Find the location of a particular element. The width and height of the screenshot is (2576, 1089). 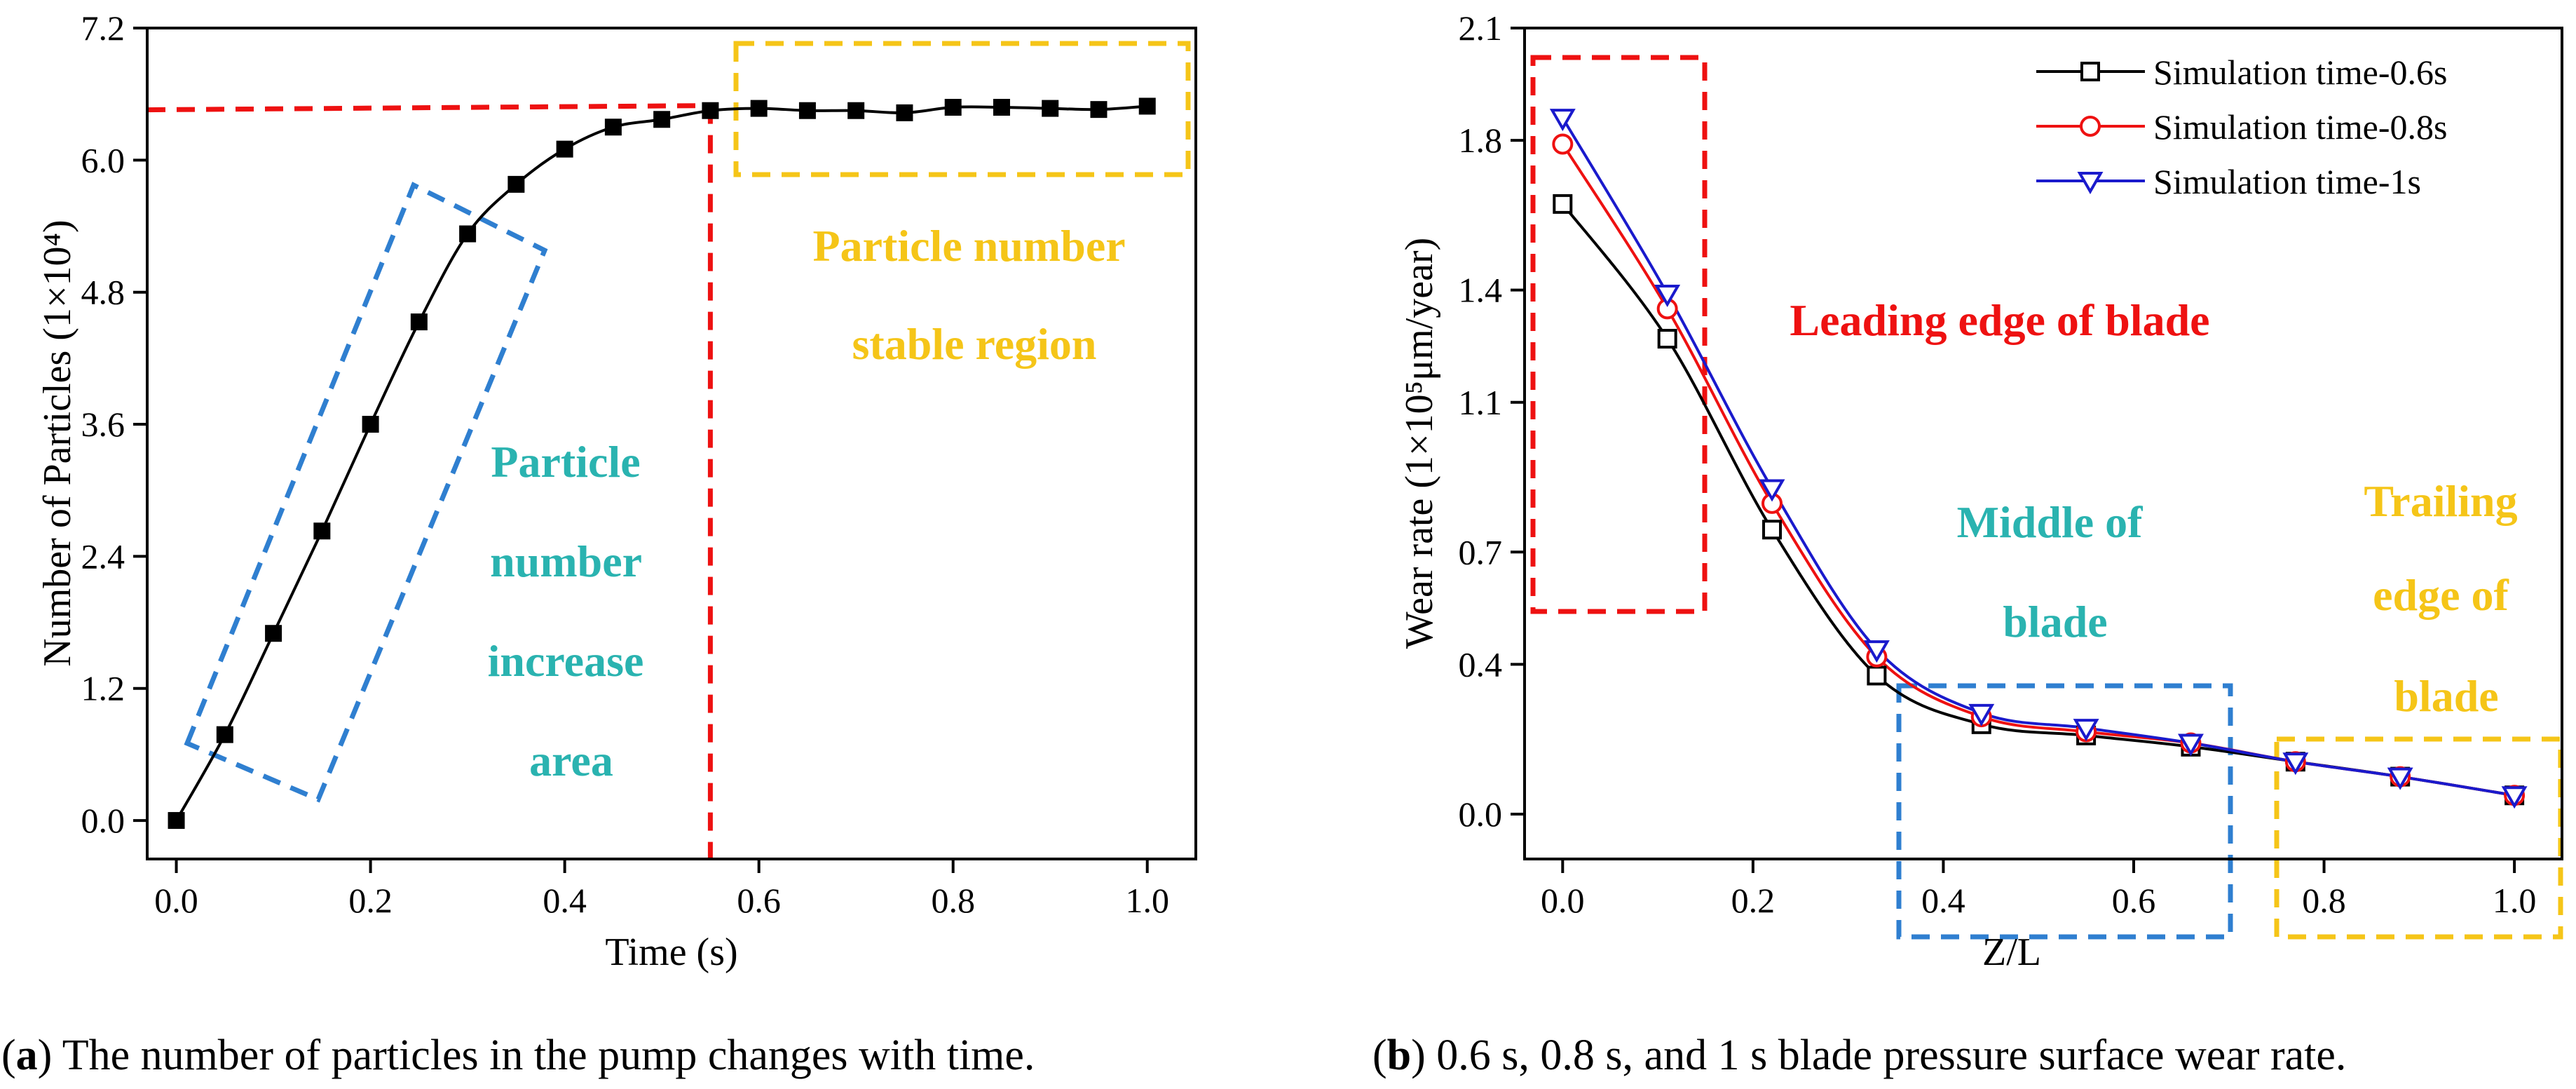

chart-a-y-tick-label: 7.2 is located at coordinates (103, 28).